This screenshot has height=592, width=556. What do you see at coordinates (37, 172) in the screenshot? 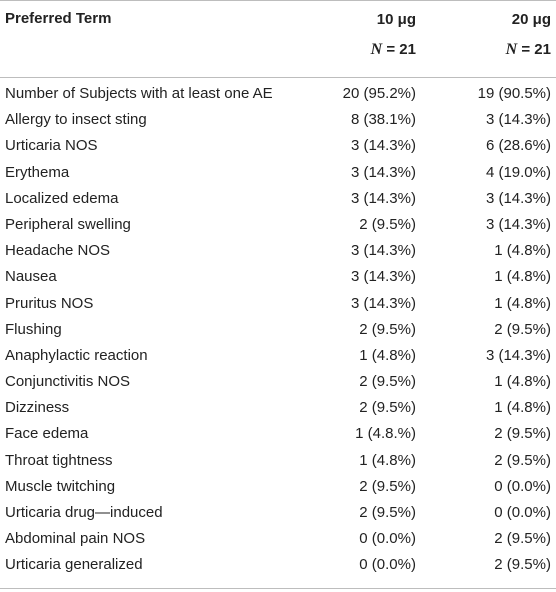
I see `row-preferred-term: Erythema` at bounding box center [37, 172].